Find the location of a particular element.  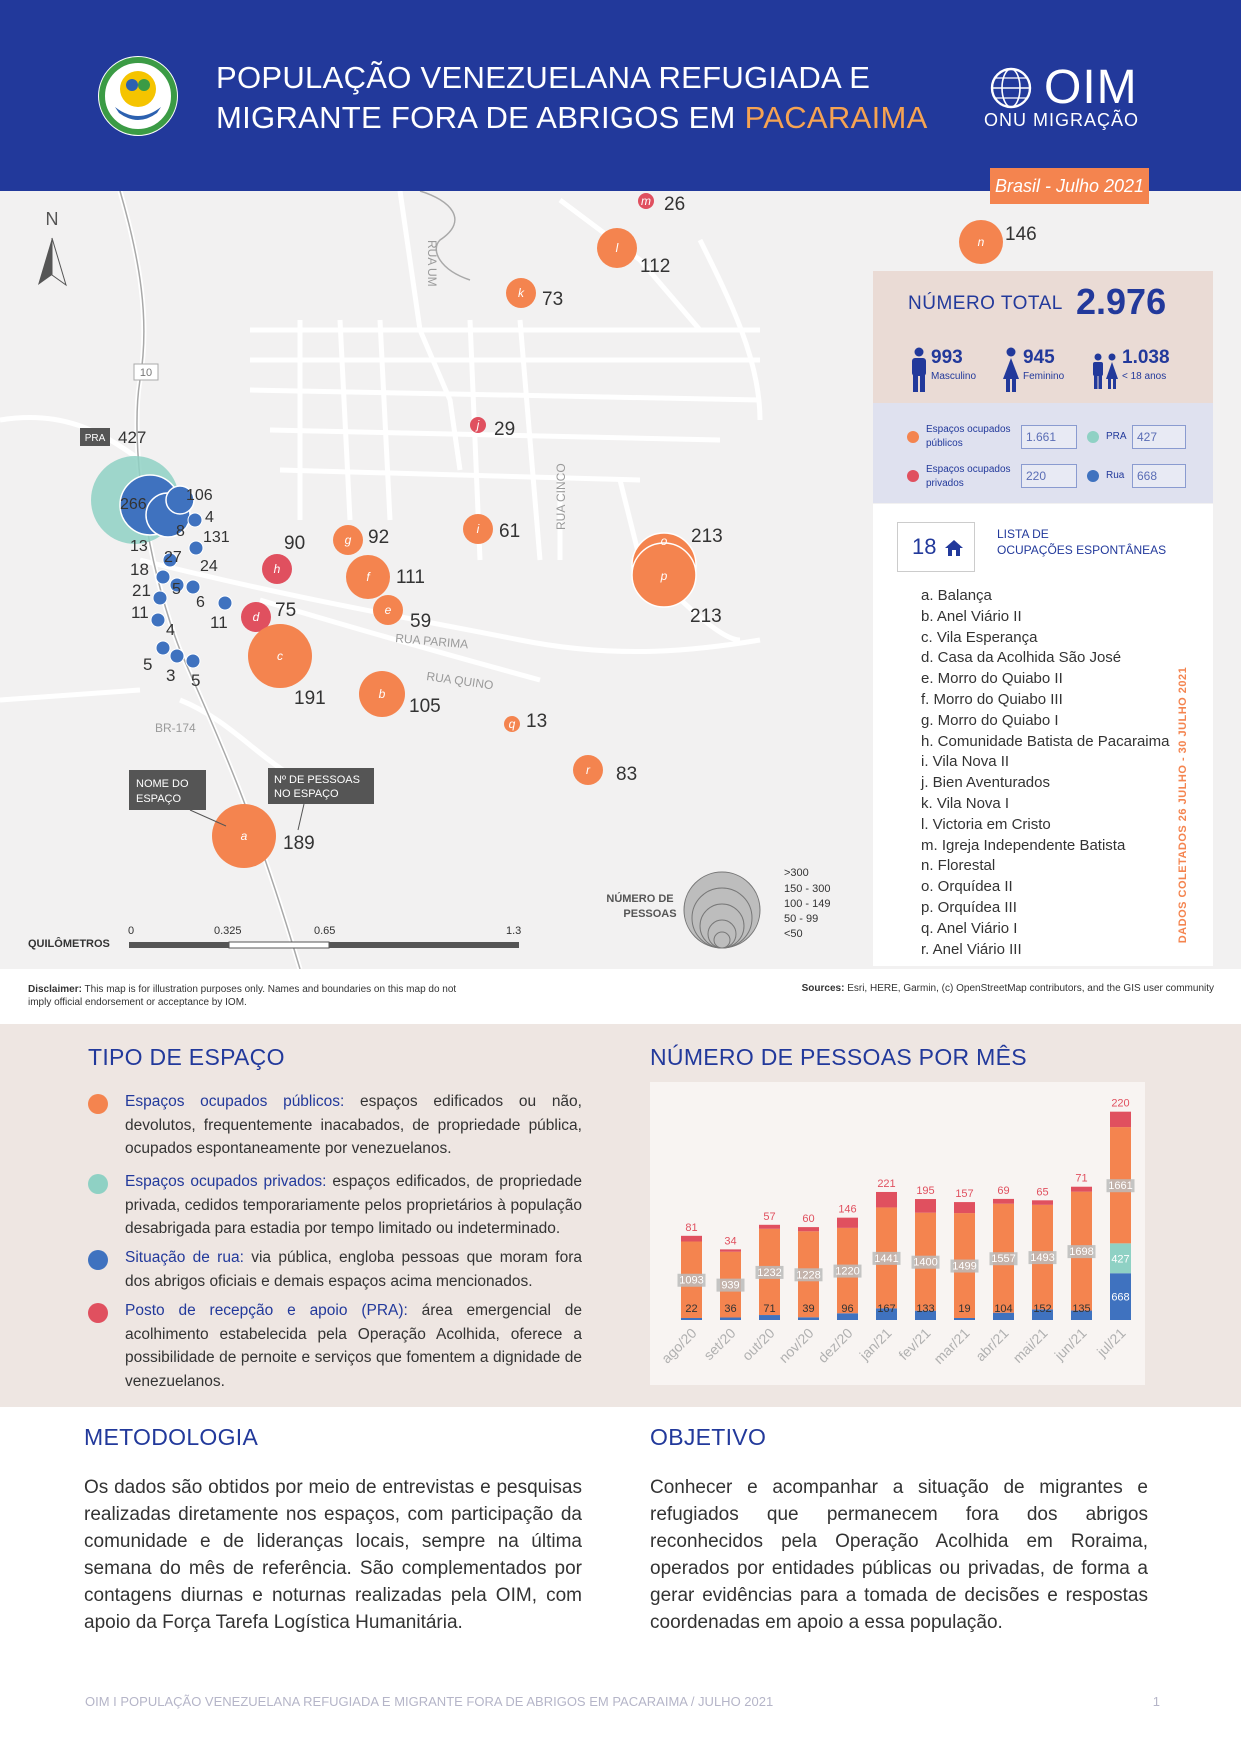

oim-logo: OIM ONU MIGRAÇÃO is located at coordinates (1061, 97).